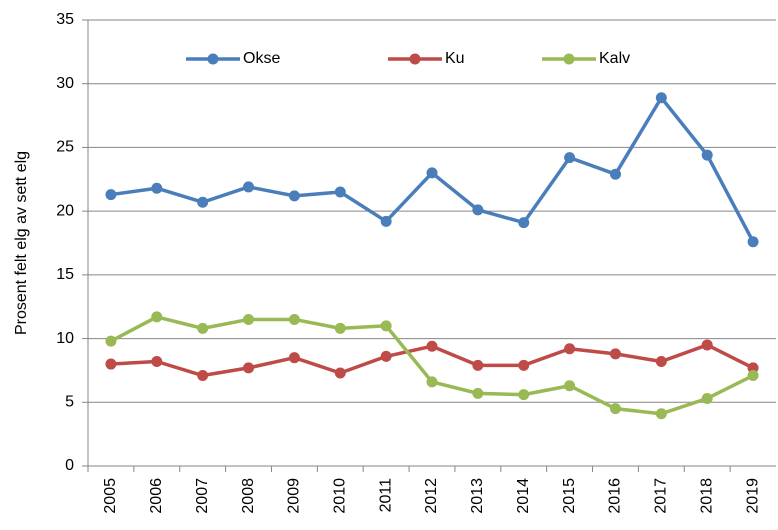 Image resolution: width=778 pixels, height=530 pixels. I want to click on x-tick-label: 2007, so click(202, 496).